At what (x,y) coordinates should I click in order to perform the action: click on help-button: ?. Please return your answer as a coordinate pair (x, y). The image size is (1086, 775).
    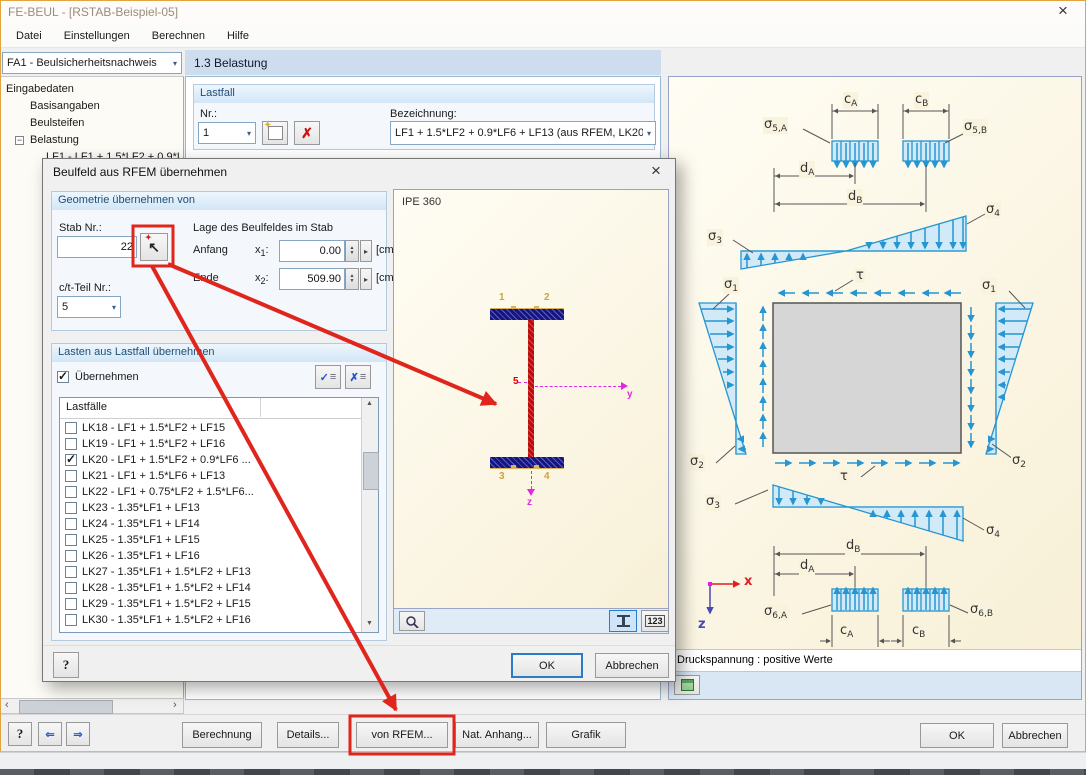
    Looking at the image, I should click on (20, 734).